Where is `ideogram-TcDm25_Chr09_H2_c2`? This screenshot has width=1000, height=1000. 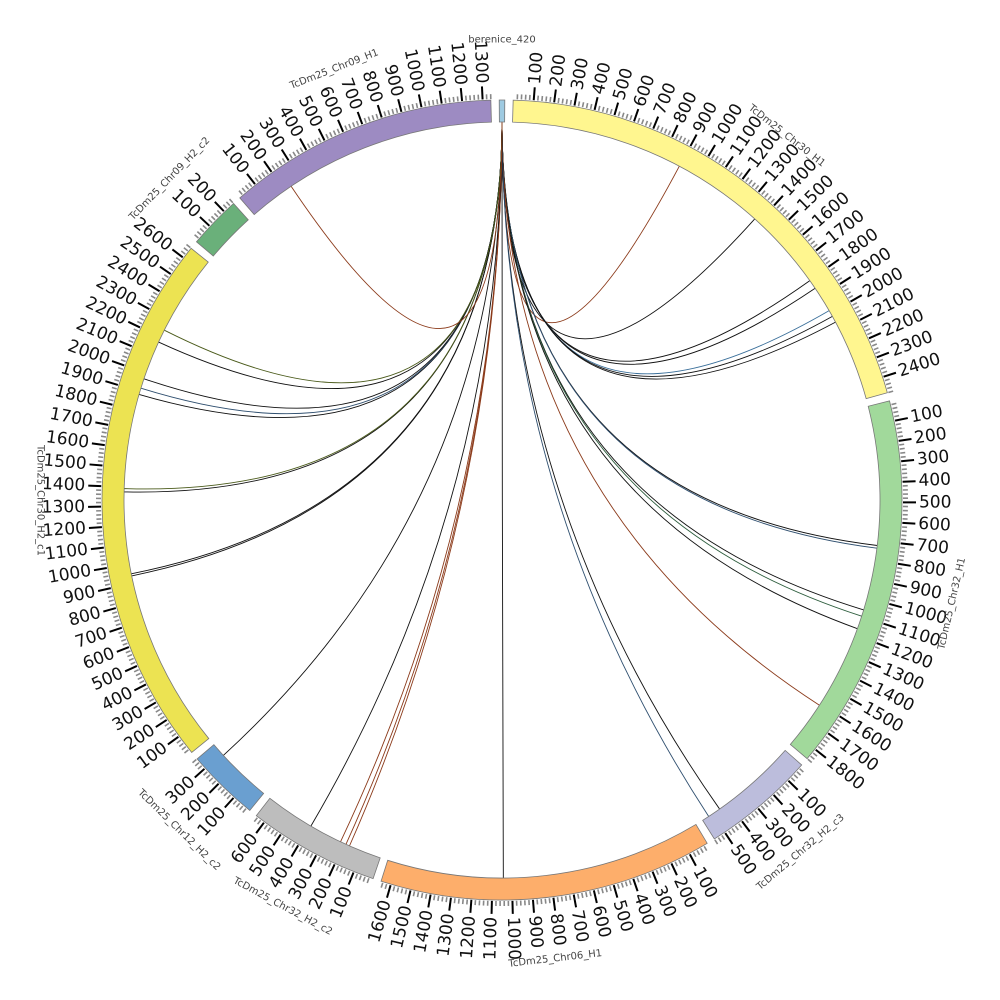 ideogram-TcDm25_Chr09_H2_c2 is located at coordinates (222, 229).